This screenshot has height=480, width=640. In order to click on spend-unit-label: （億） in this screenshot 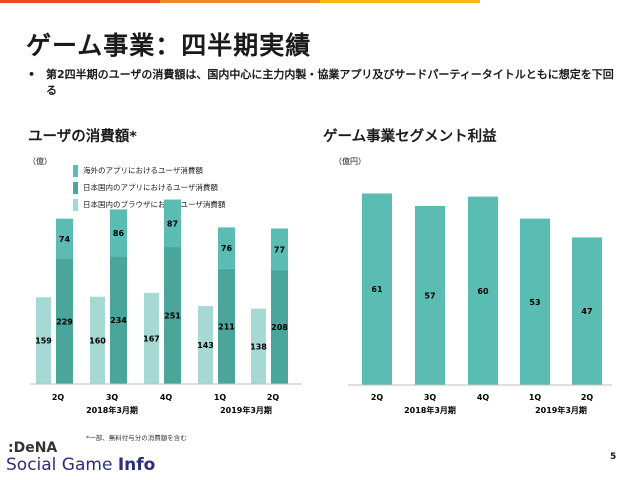, I will do `click(40, 161)`.